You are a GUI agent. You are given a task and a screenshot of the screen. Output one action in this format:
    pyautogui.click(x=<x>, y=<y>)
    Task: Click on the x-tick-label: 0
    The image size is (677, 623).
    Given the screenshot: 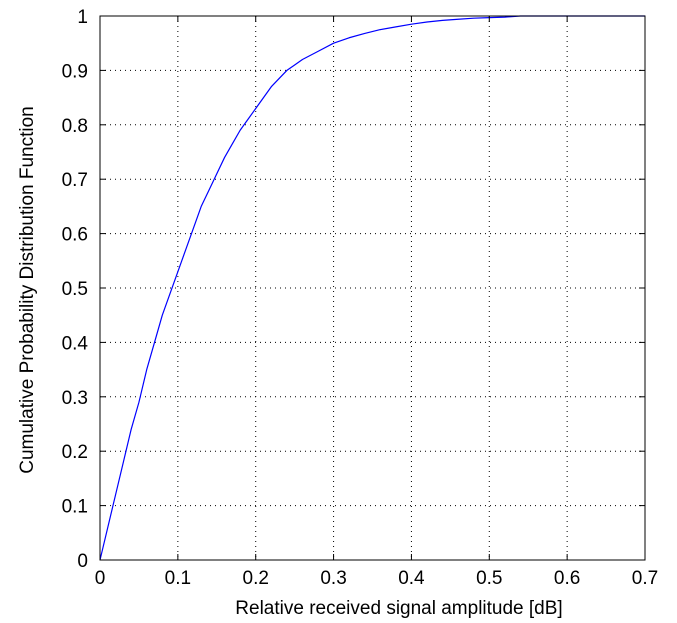 What is the action you would take?
    pyautogui.click(x=100, y=578)
    